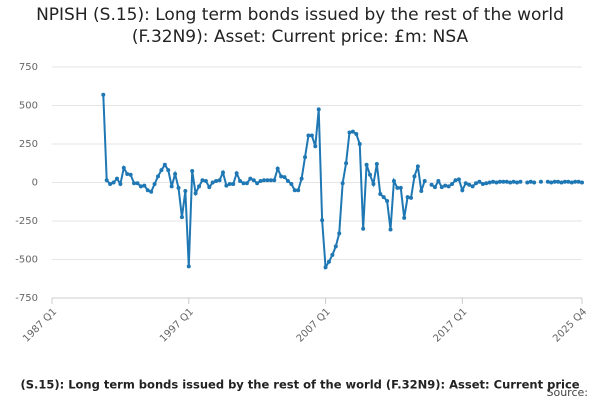  I want to click on x-tick-label: 1987 Q1, so click(40, 325).